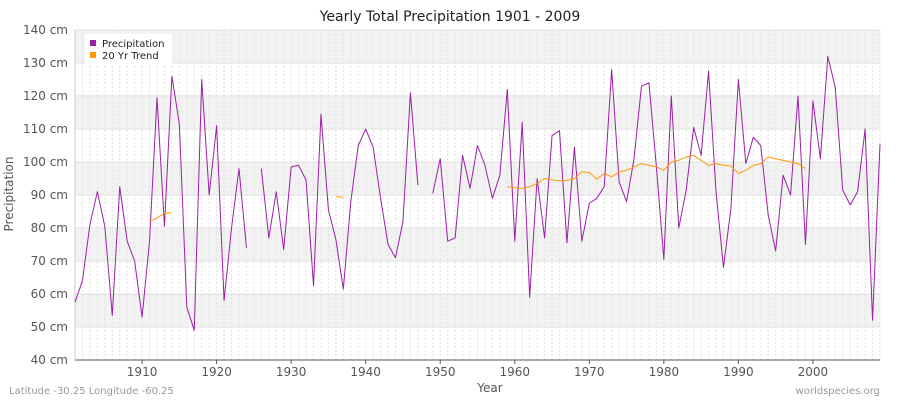 Image resolution: width=900 pixels, height=400 pixels. Describe the element at coordinates (45, 96) in the screenshot. I see `y-tick-label: 120 cm` at that location.